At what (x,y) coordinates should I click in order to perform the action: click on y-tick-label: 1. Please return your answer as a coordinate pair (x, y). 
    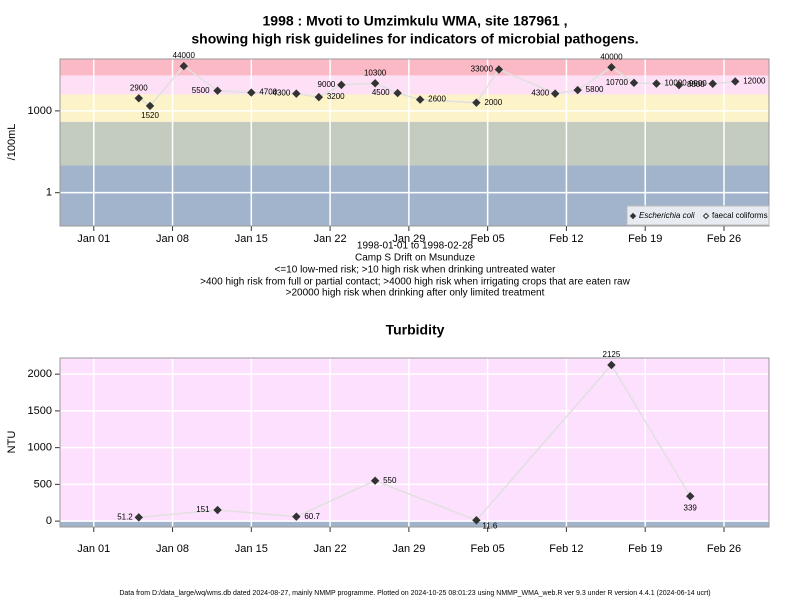
    Looking at the image, I should click on (49, 193).